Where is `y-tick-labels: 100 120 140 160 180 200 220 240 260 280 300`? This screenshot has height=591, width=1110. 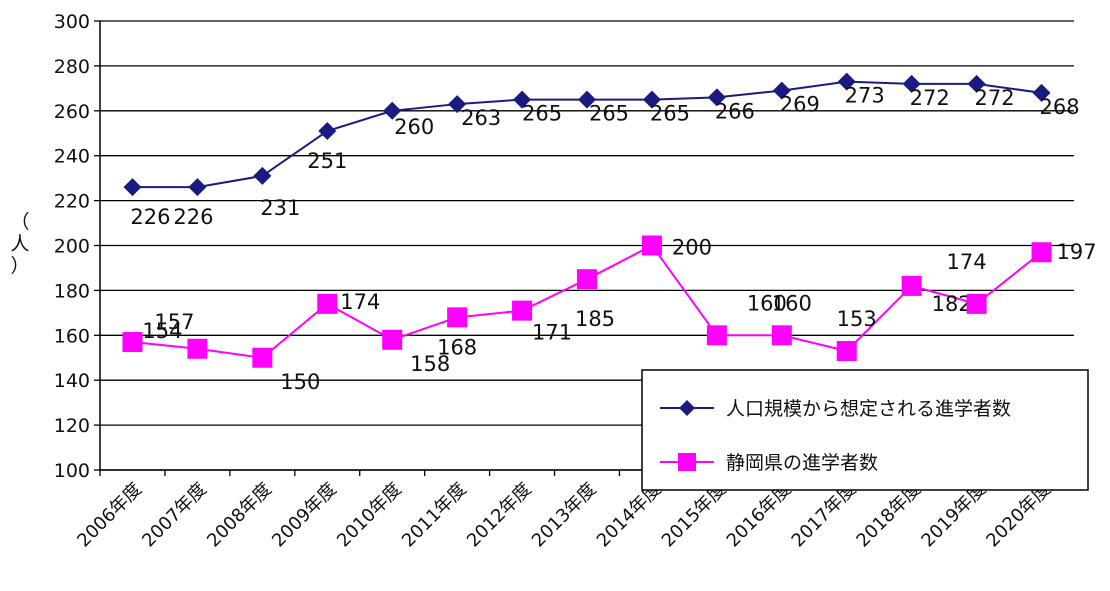
y-tick-labels: 100 120 140 160 180 200 220 240 260 280 300 is located at coordinates (72, 246).